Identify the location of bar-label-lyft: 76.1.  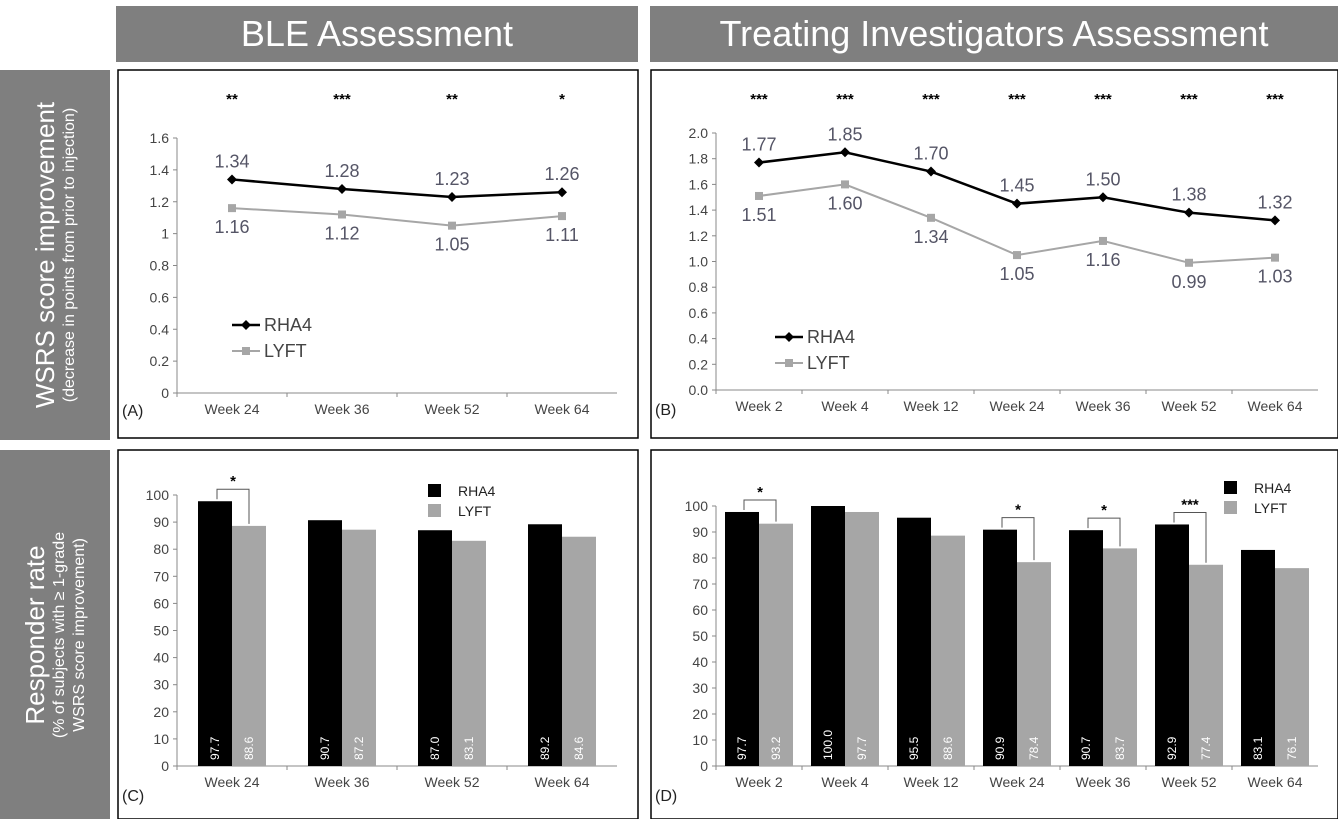
(1292, 748).